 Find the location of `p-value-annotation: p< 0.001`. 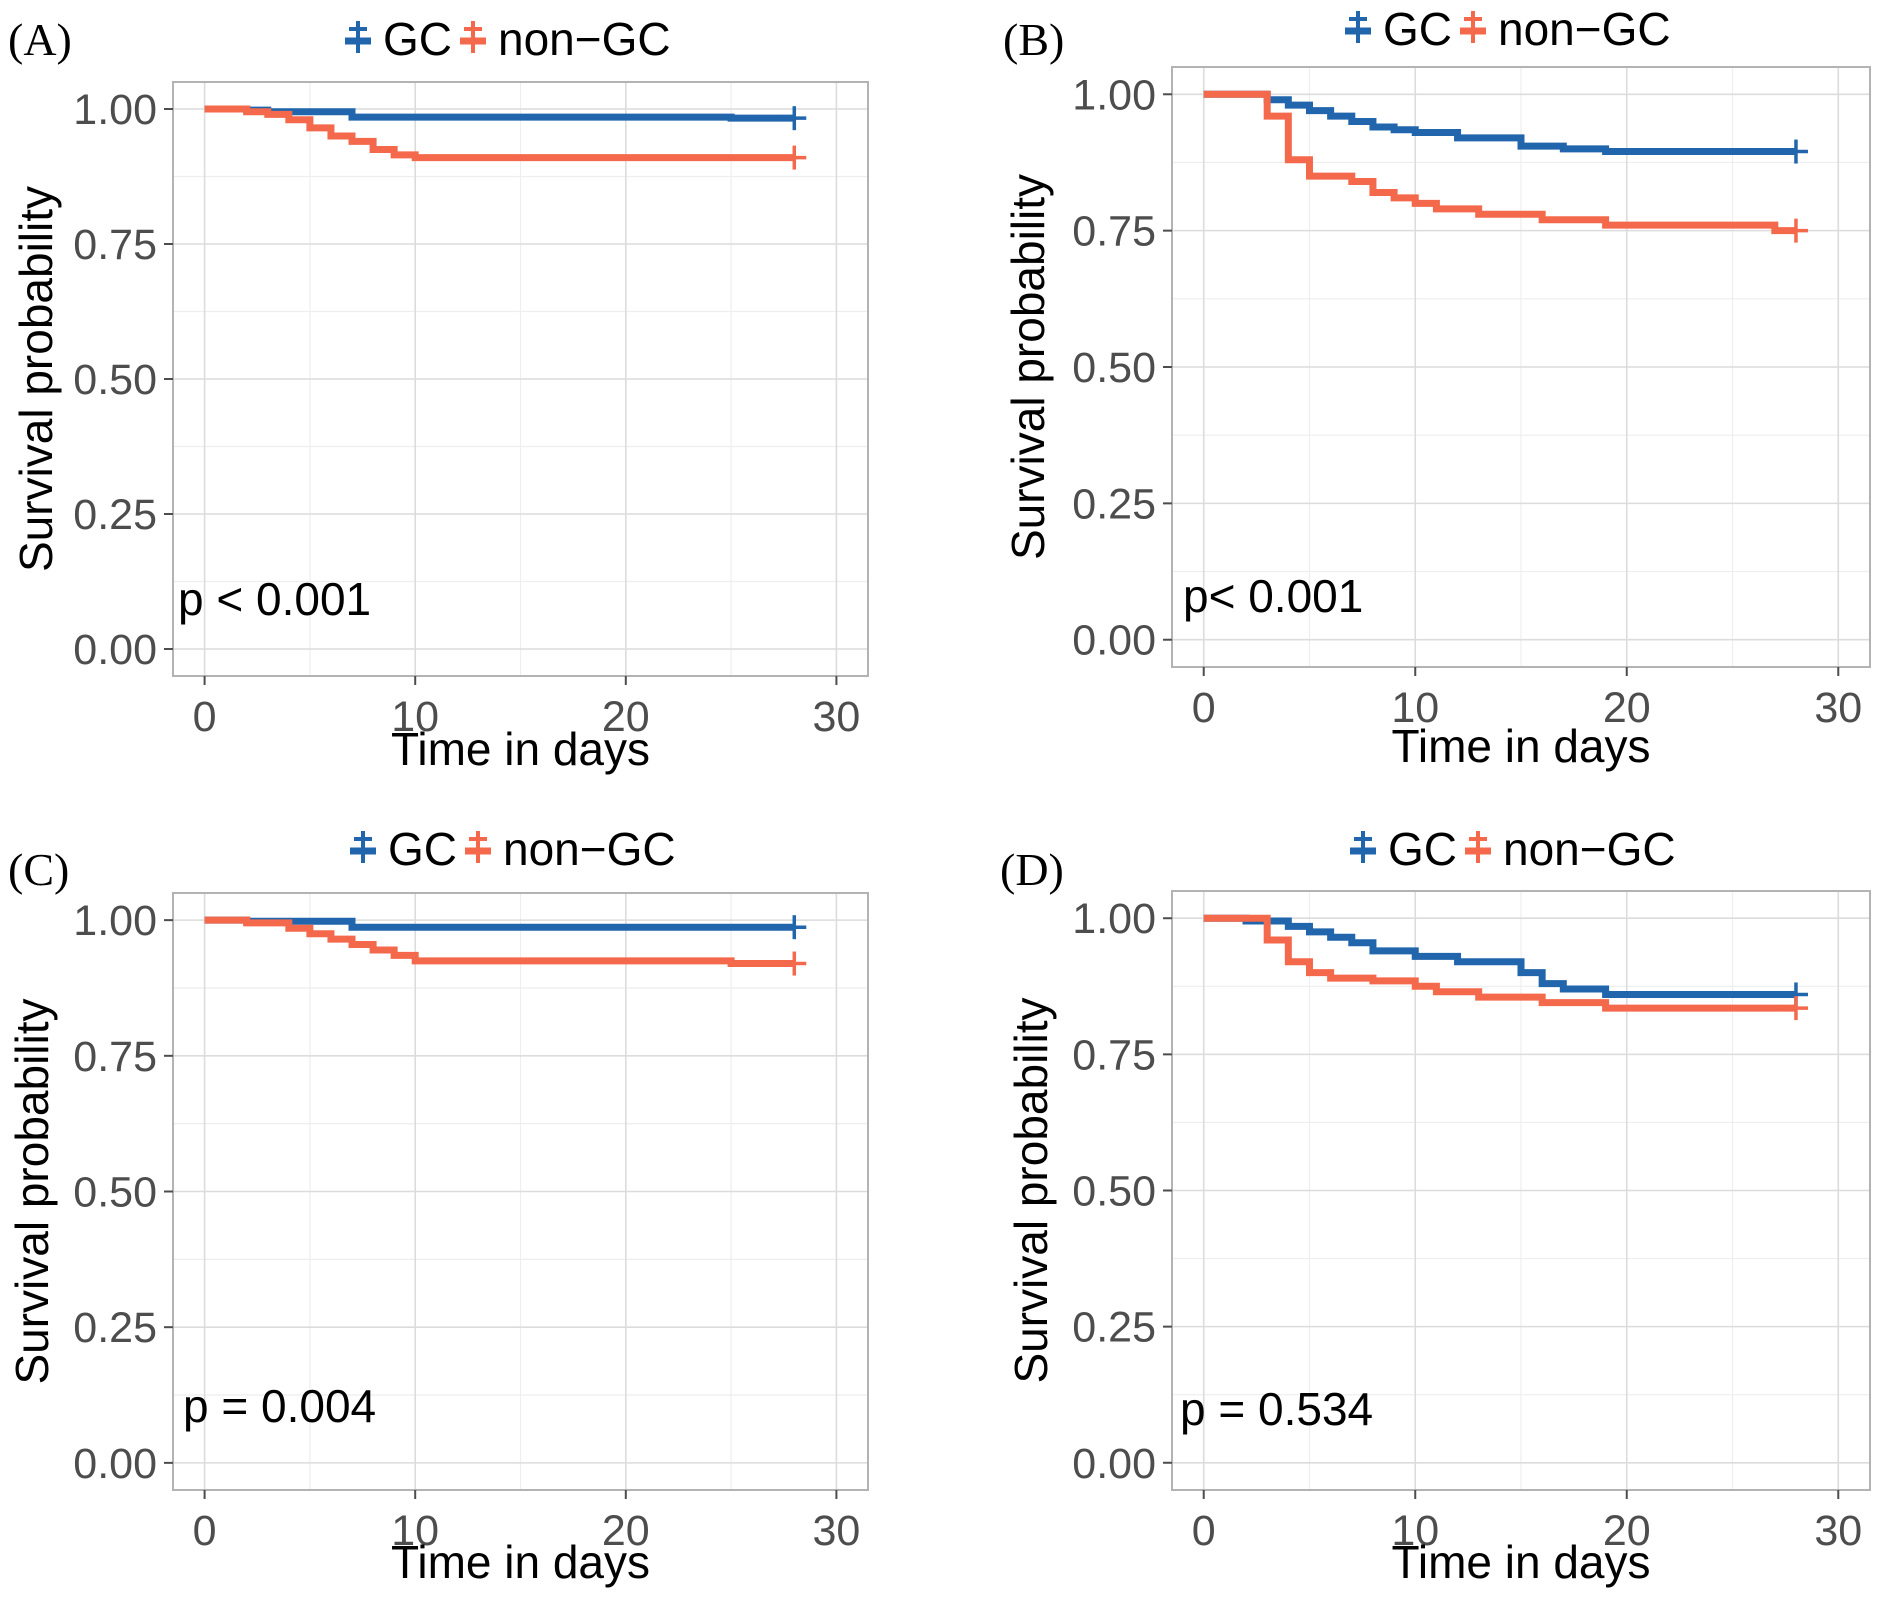

p-value-annotation: p< 0.001 is located at coordinates (1273, 596).